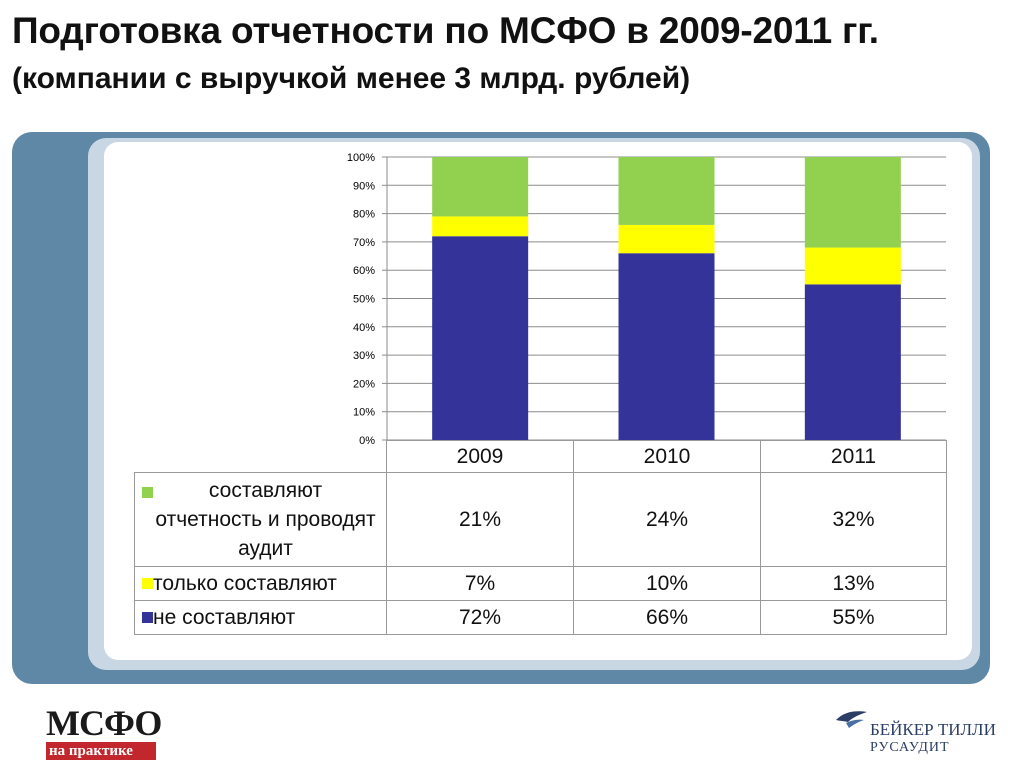 The height and width of the screenshot is (768, 1024). Describe the element at coordinates (147, 617) in the screenshot. I see `legend-marker-navy` at that location.